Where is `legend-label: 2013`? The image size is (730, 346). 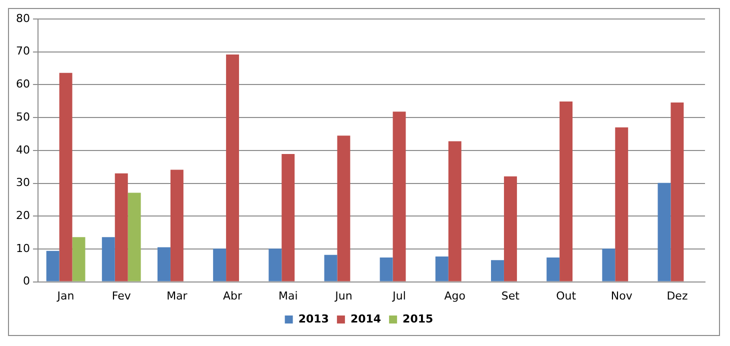
legend-label: 2013 is located at coordinates (313, 319).